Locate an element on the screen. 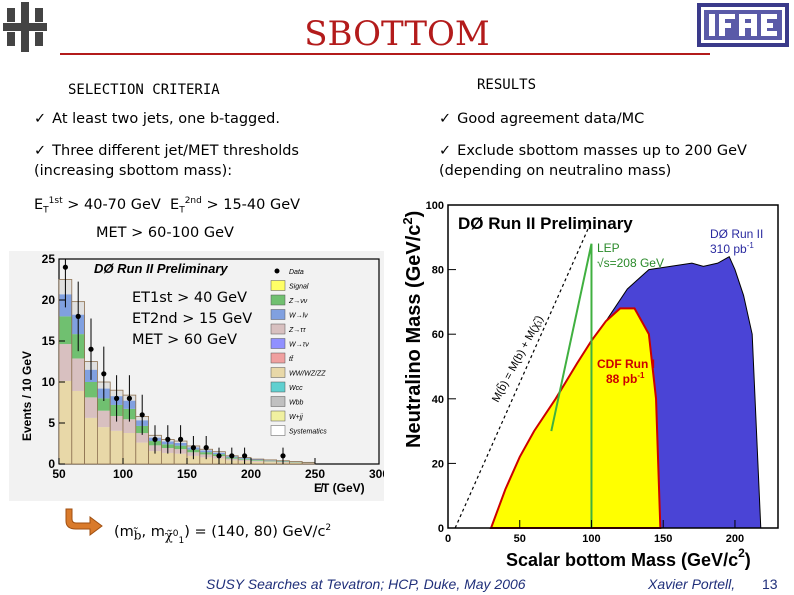 This screenshot has width=794, height=595. d0-lumi-label: 310 pb-1 is located at coordinates (732, 248).